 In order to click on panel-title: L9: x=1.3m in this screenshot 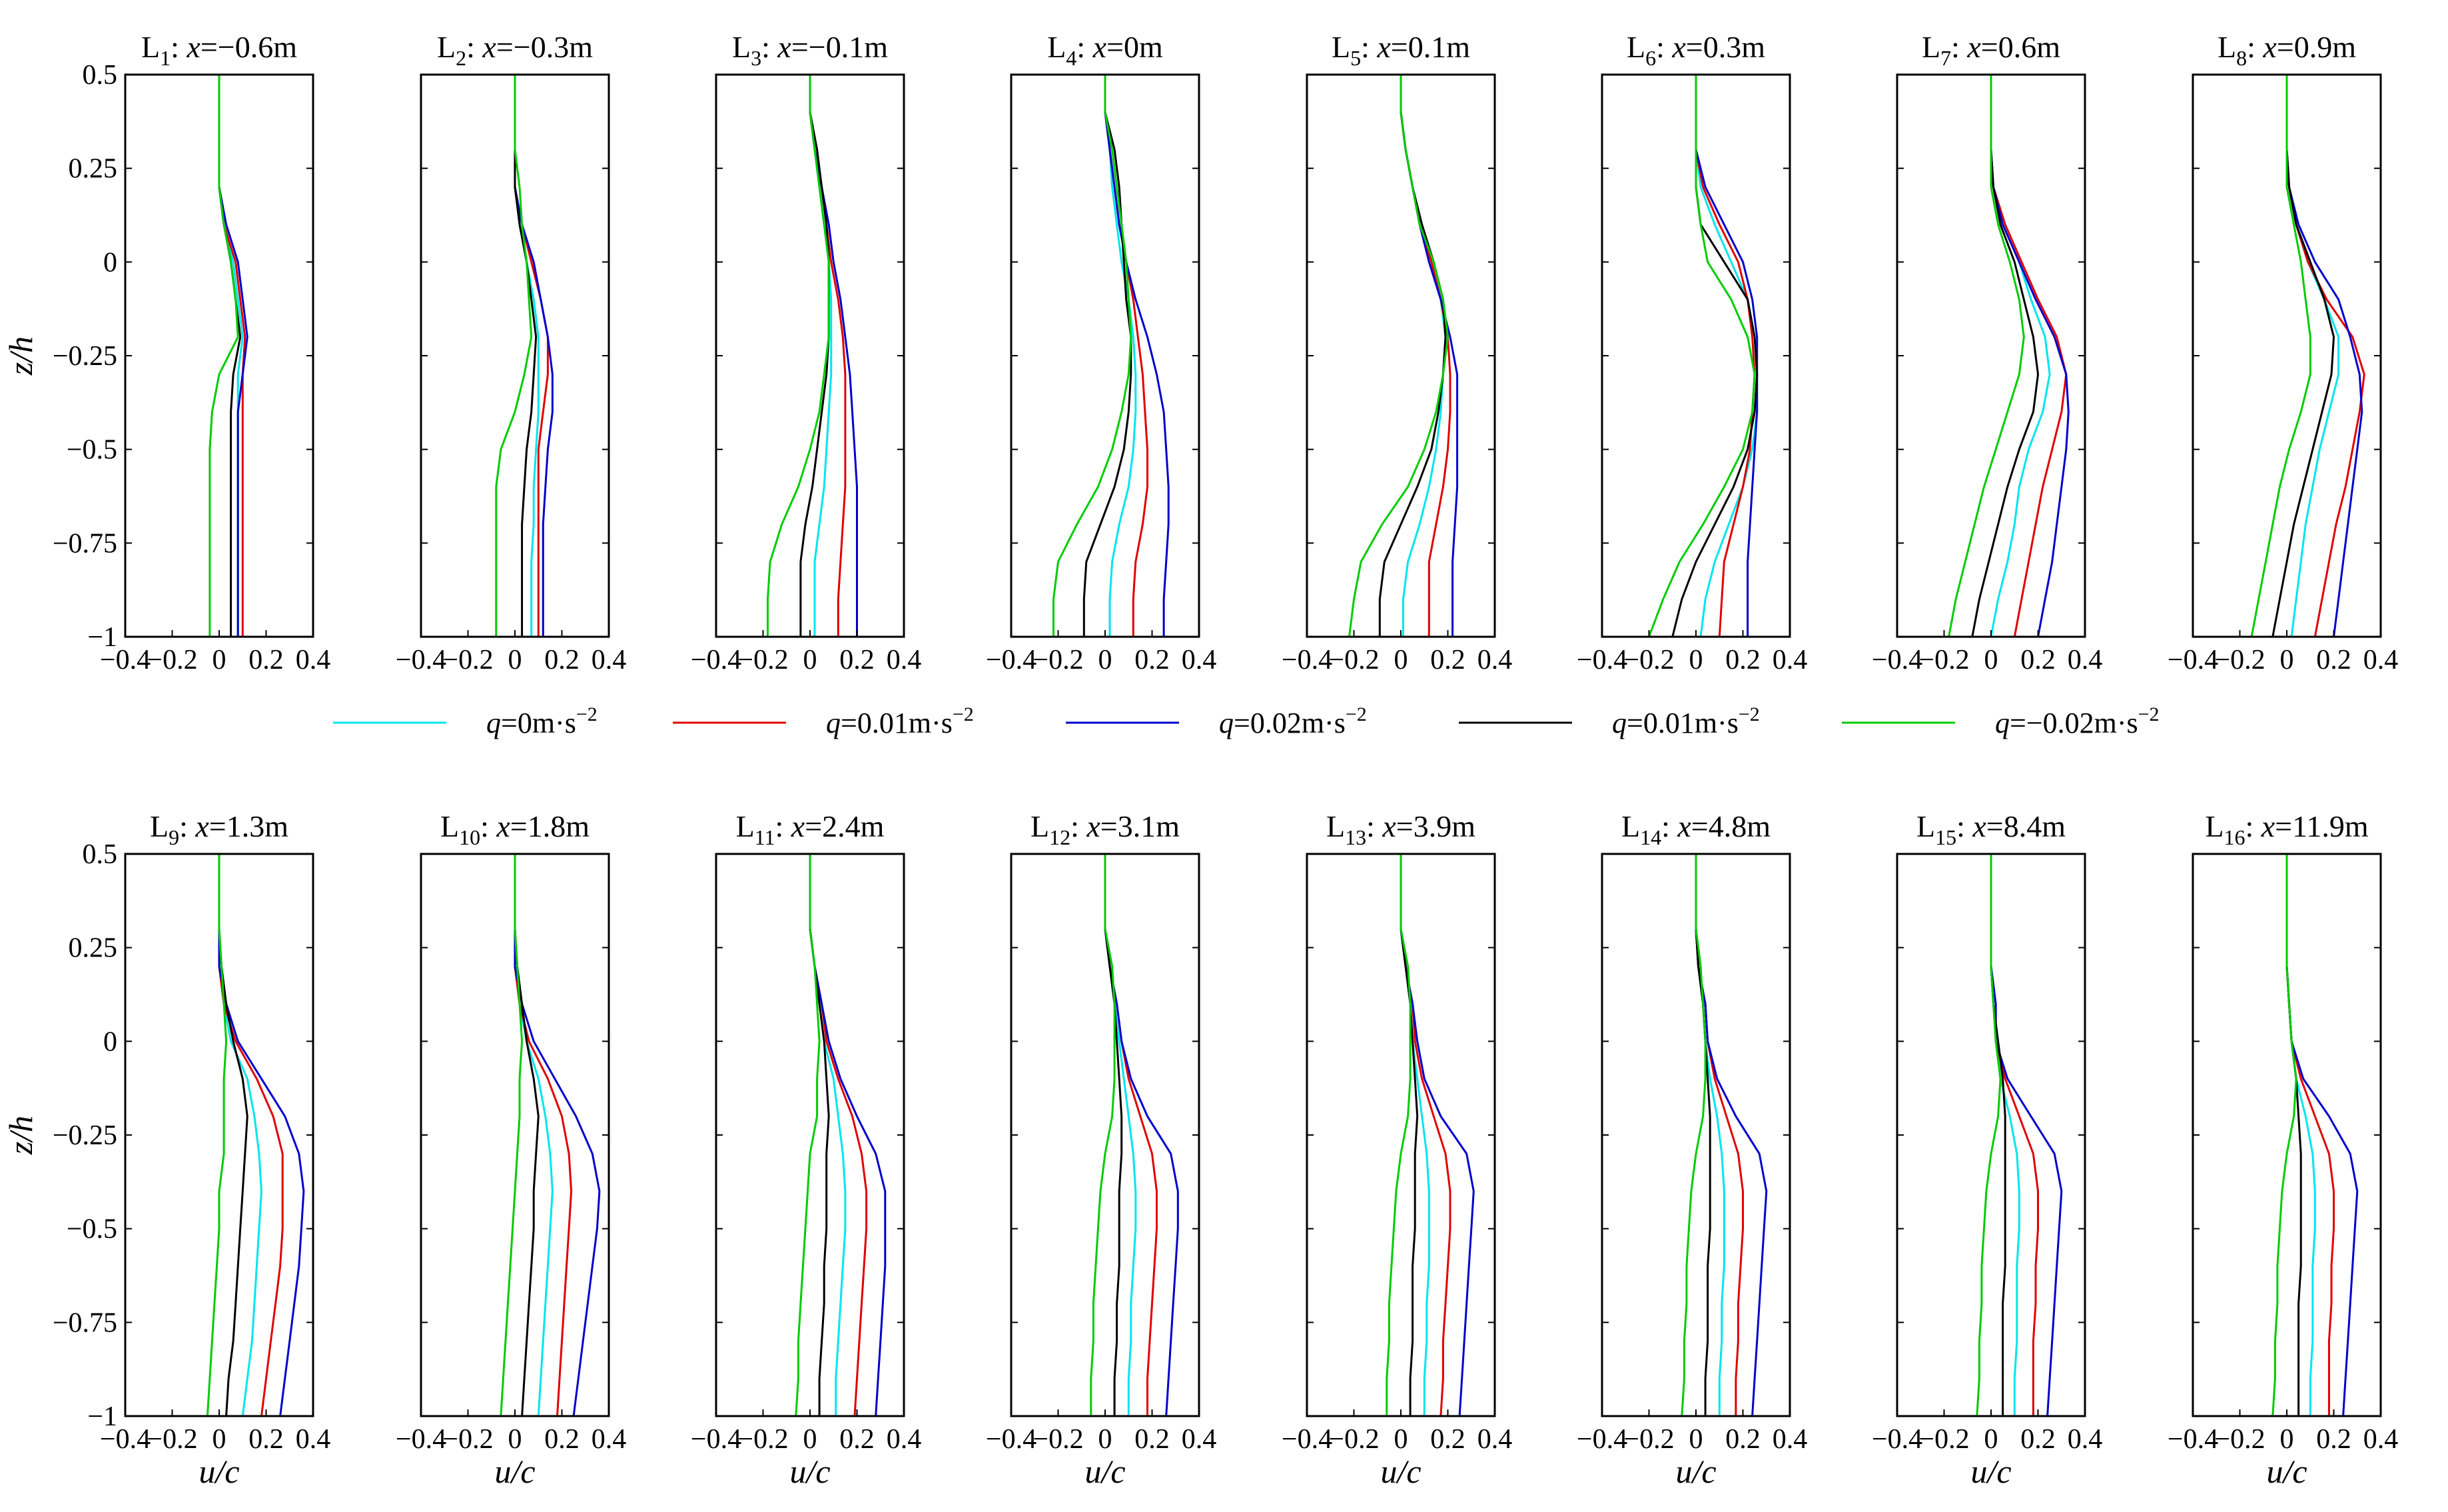, I will do `click(219, 829)`.